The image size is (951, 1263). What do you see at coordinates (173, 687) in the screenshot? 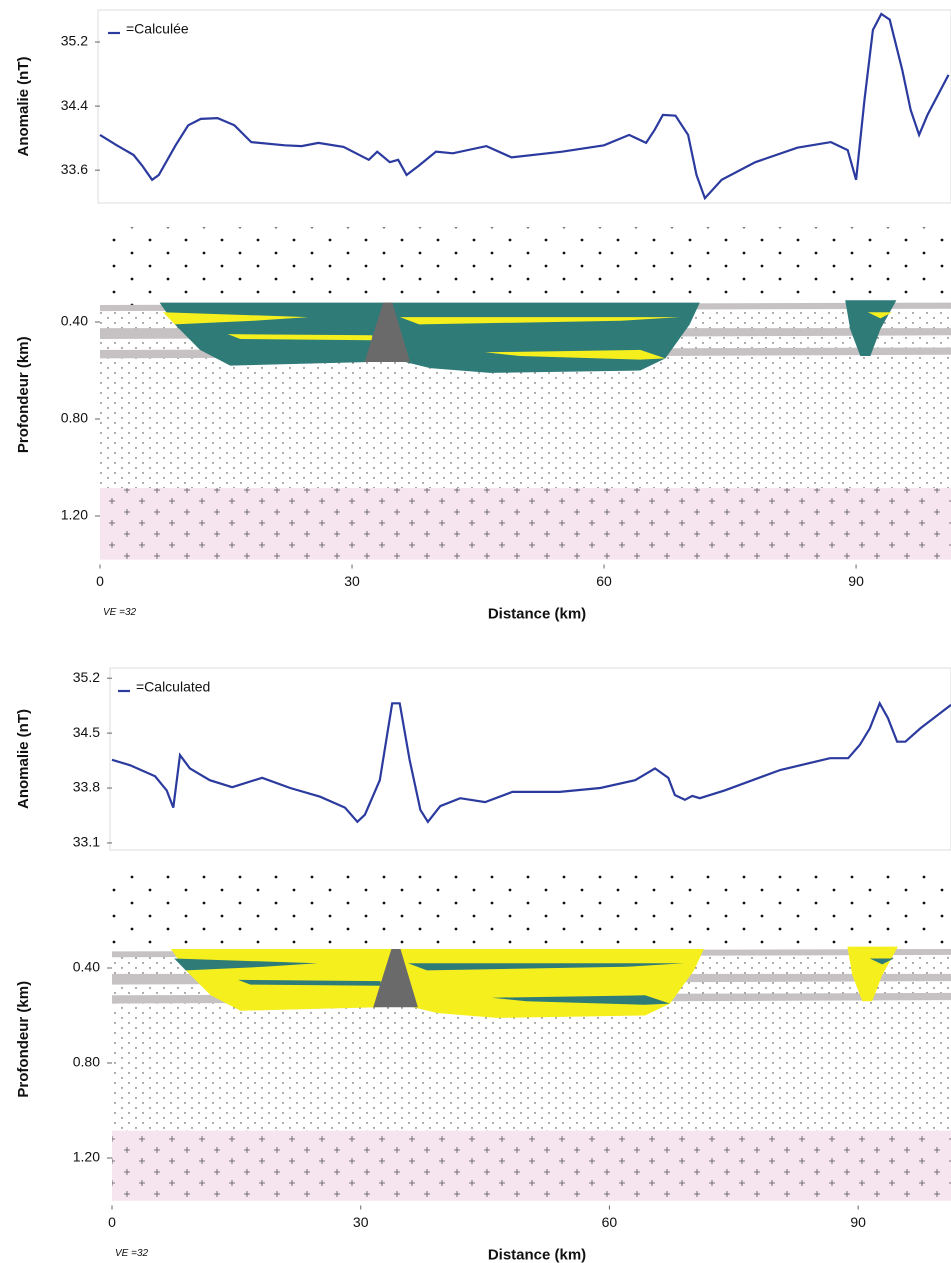
I see `legend-label: =Calculated` at bounding box center [173, 687].